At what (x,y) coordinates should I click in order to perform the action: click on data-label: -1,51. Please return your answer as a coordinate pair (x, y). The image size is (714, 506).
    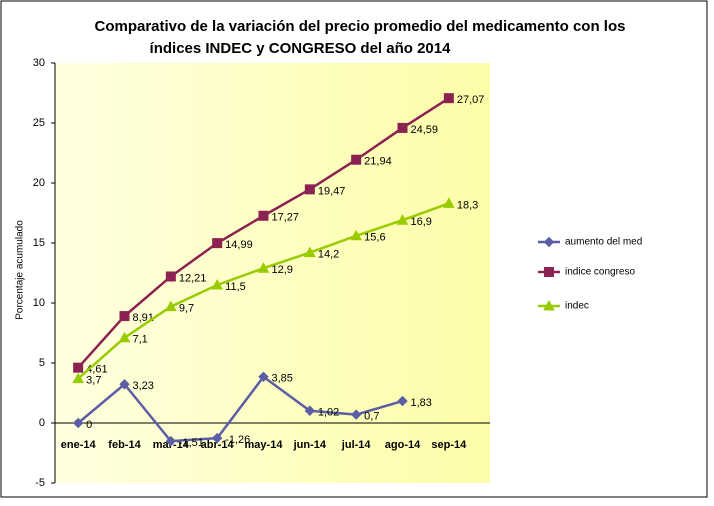
    Looking at the image, I should click on (191, 443).